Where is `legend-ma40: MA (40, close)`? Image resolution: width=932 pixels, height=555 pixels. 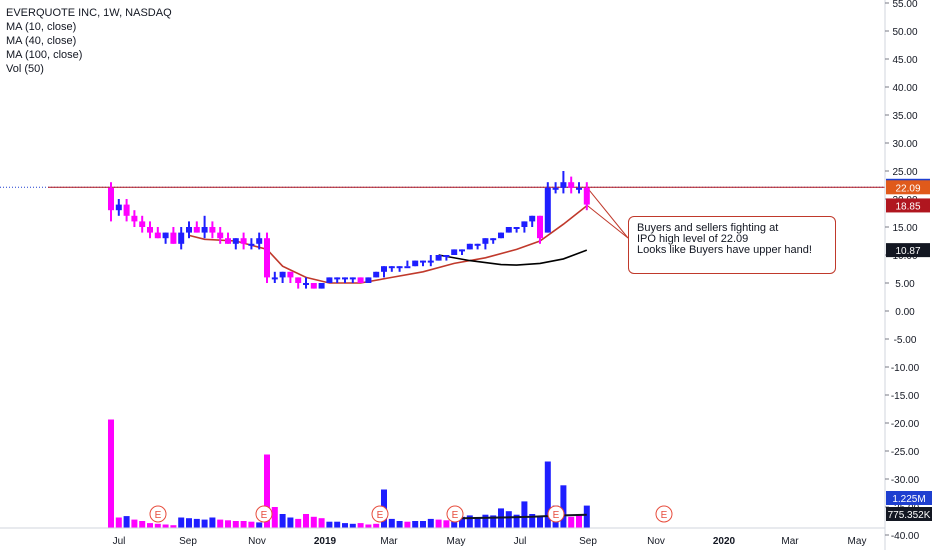 legend-ma40: MA (40, close) is located at coordinates (41, 41).